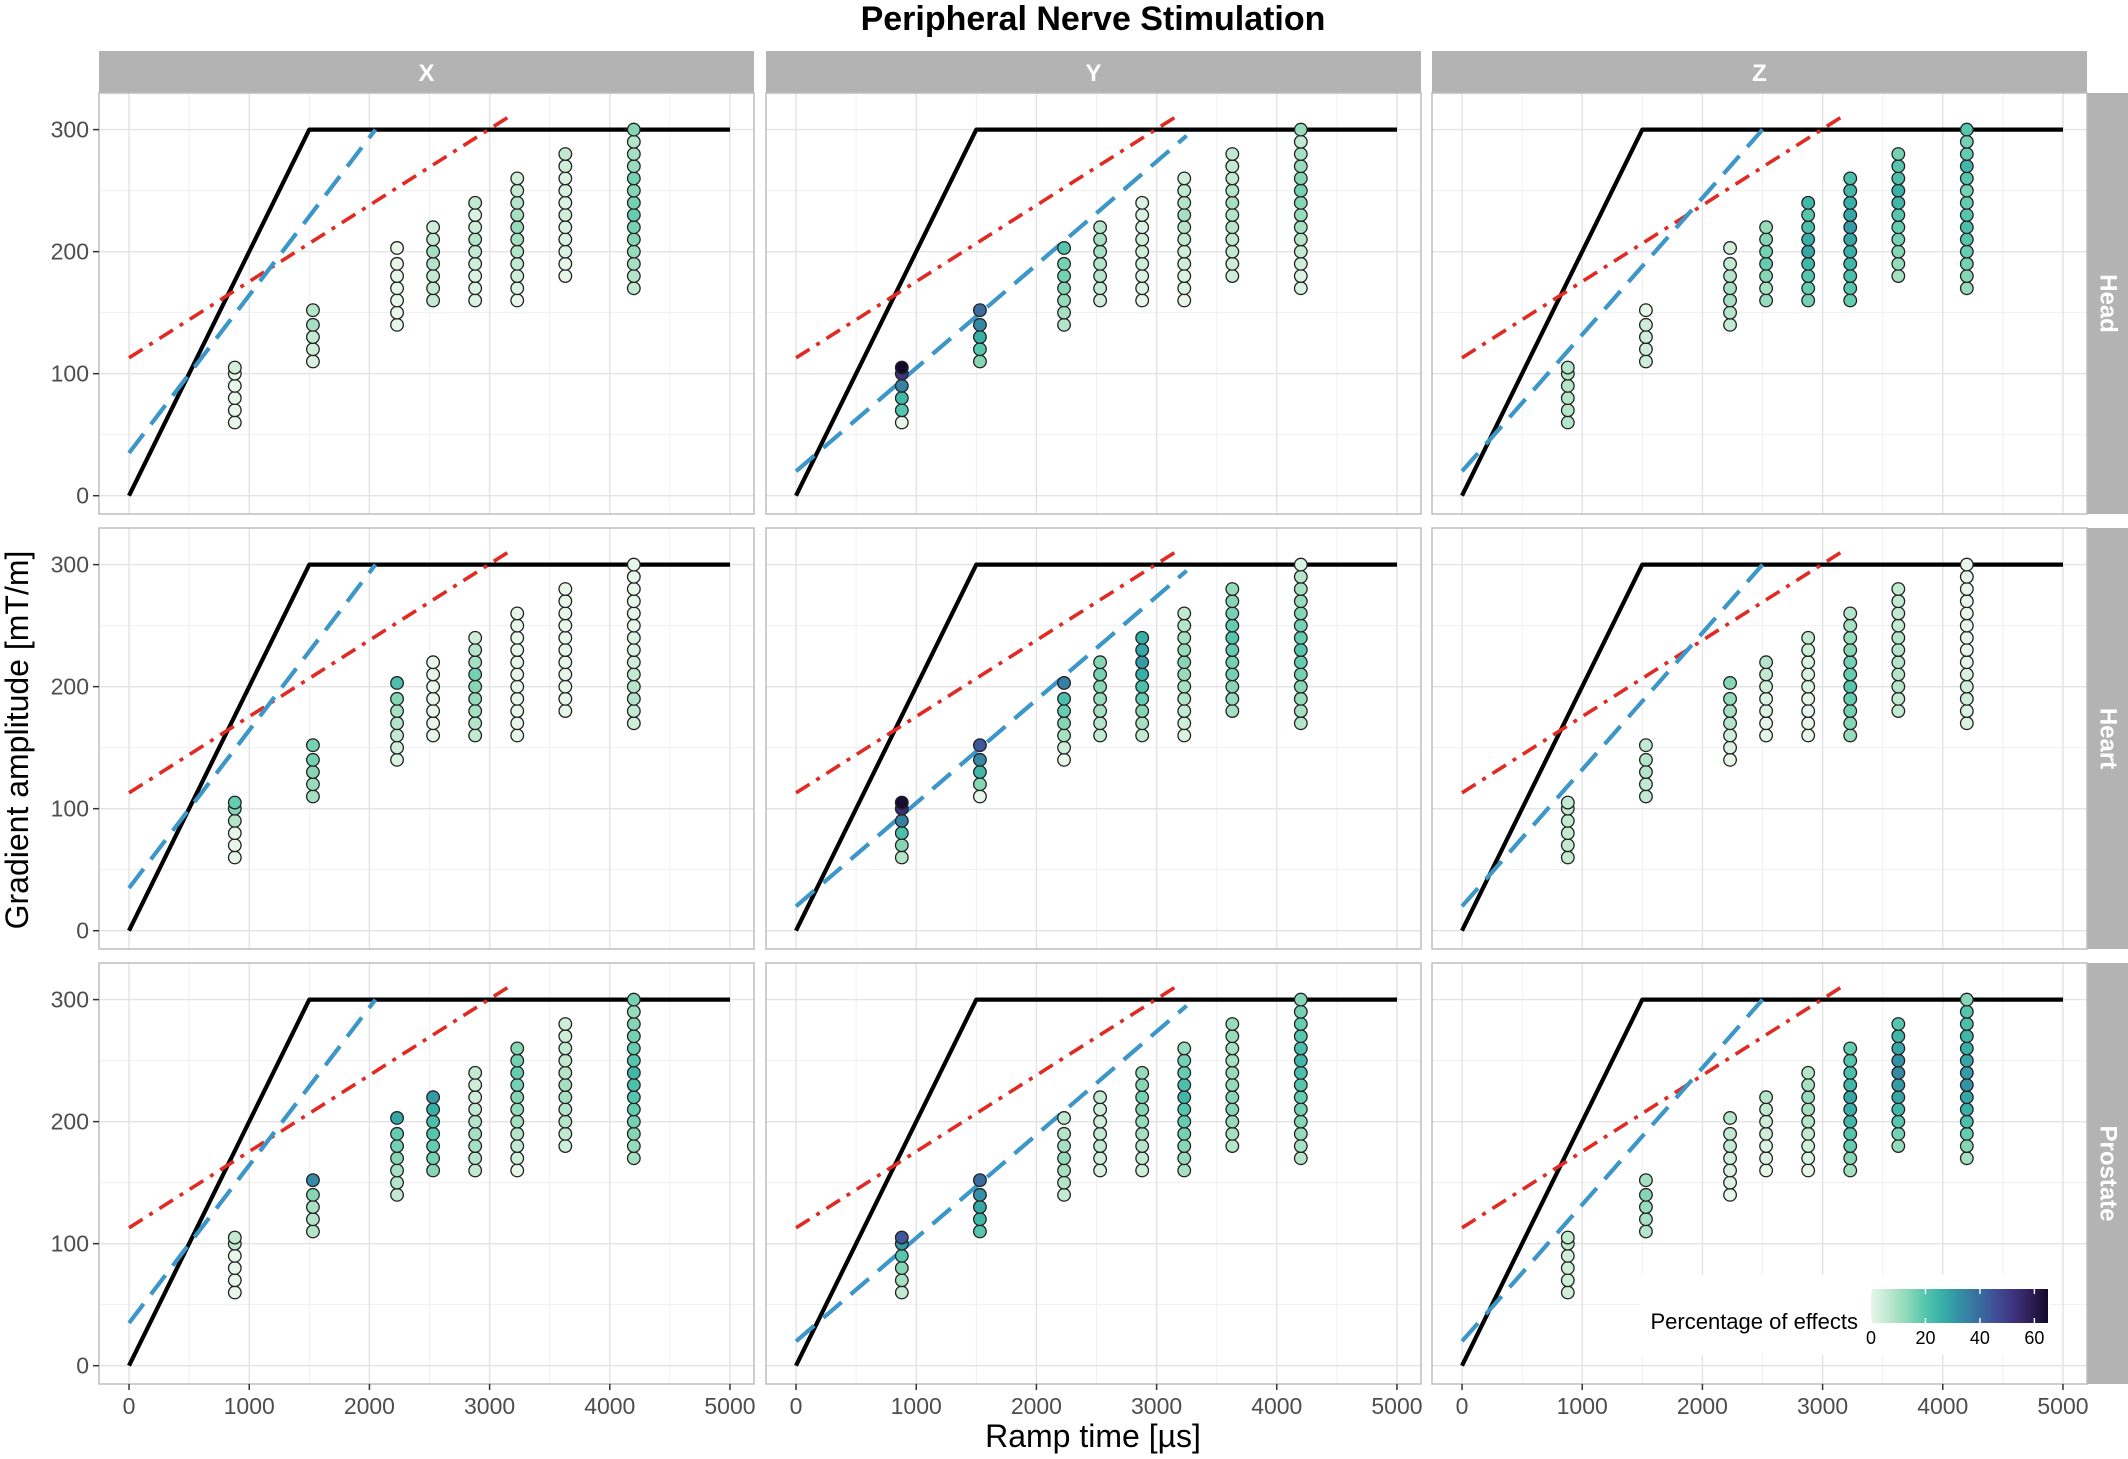 Image resolution: width=2128 pixels, height=1459 pixels. I want to click on x-tick-label: 2000, so click(1702, 1406).